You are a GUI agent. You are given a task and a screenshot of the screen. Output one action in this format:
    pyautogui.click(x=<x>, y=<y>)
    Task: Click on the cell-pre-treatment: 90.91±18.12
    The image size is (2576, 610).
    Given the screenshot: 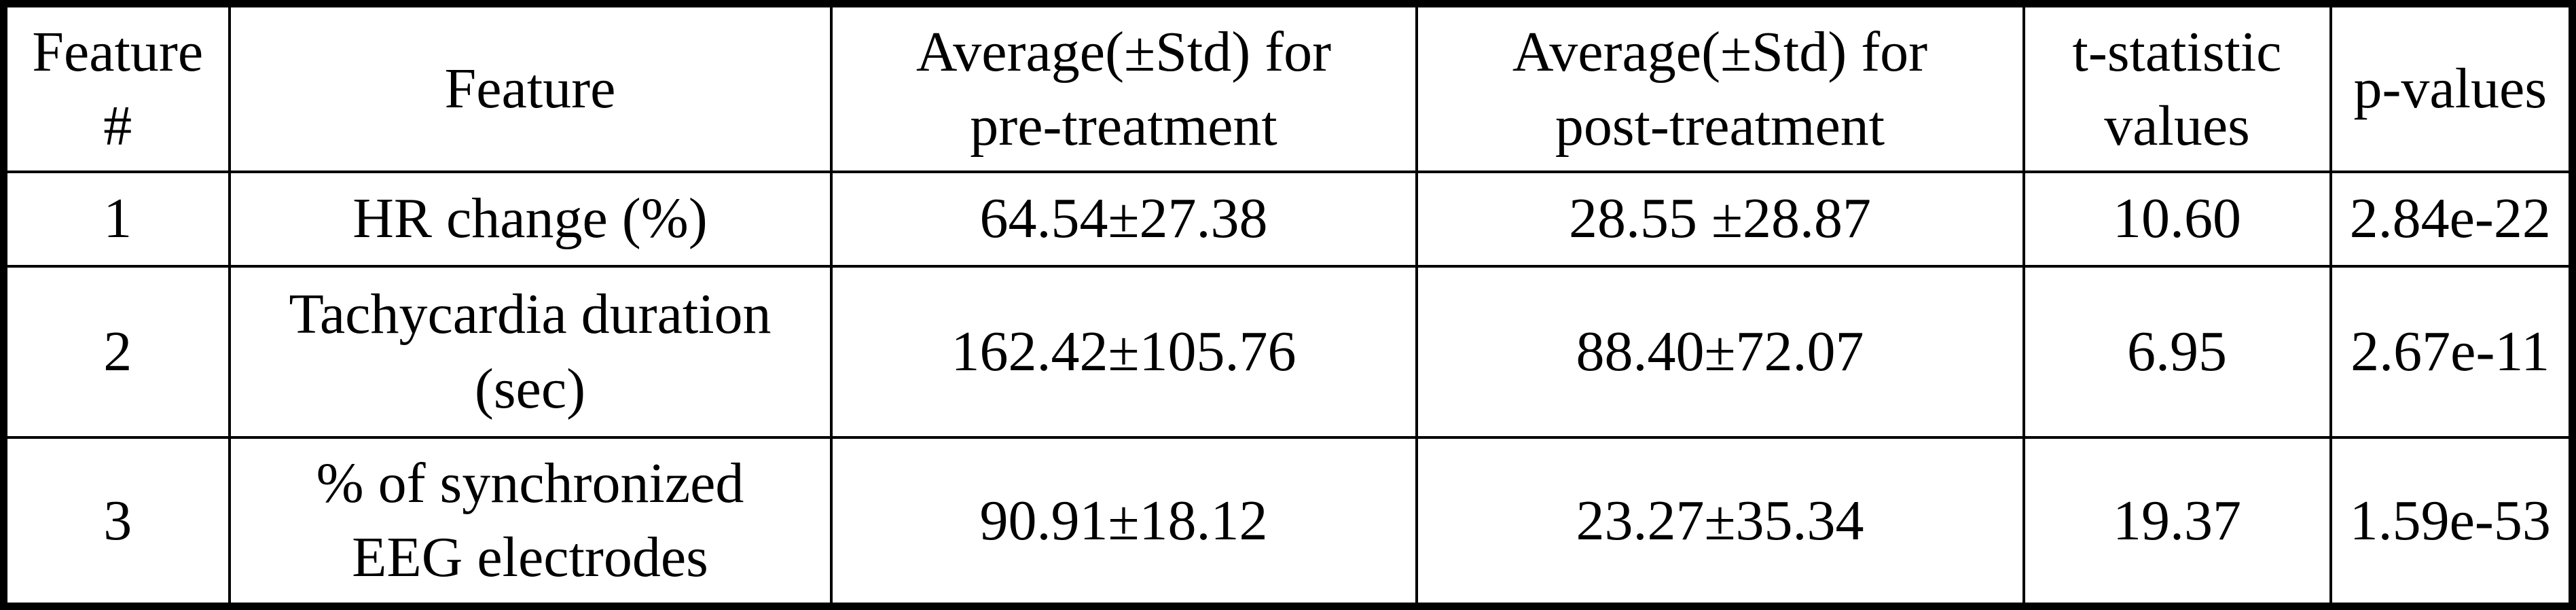 What is the action you would take?
    pyautogui.click(x=1123, y=521)
    